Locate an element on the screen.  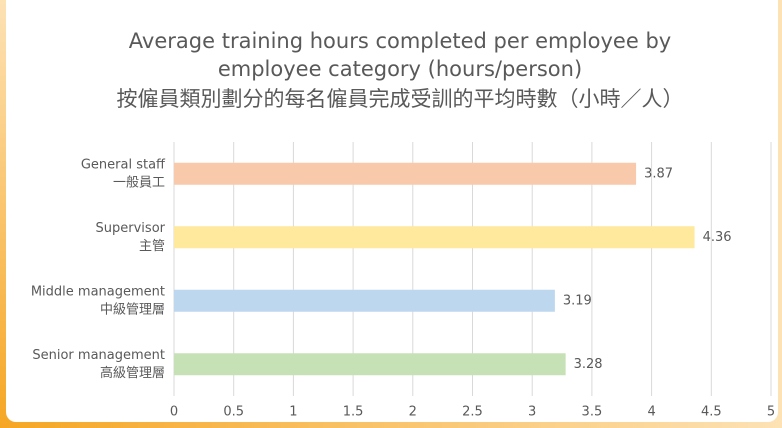
y-tick-label: 一般員工 is located at coordinates (139, 182).